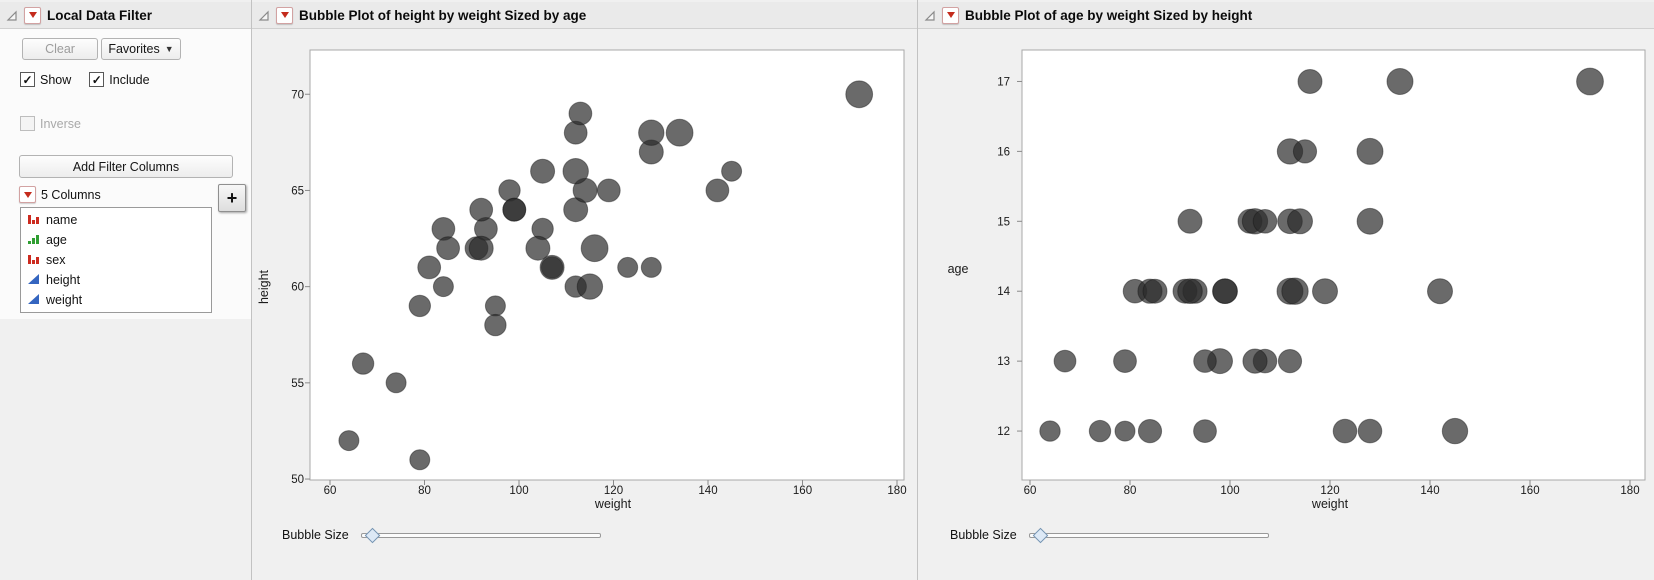 Image resolution: width=1654 pixels, height=580 pixels. What do you see at coordinates (27, 123) in the screenshot?
I see `inverse-checkbox` at bounding box center [27, 123].